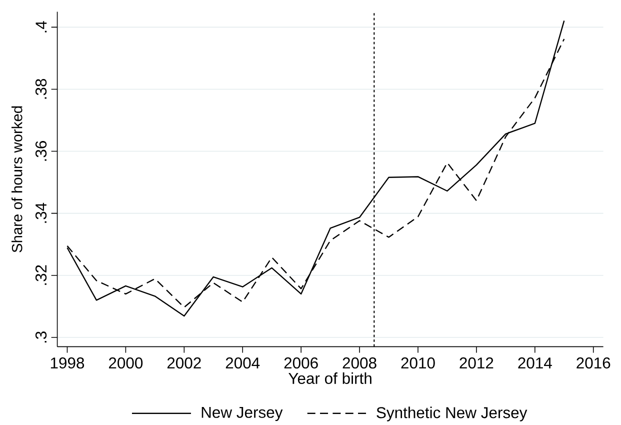 The image size is (621, 425). I want to click on legend-label: Synthetic New Jersey, so click(452, 414).